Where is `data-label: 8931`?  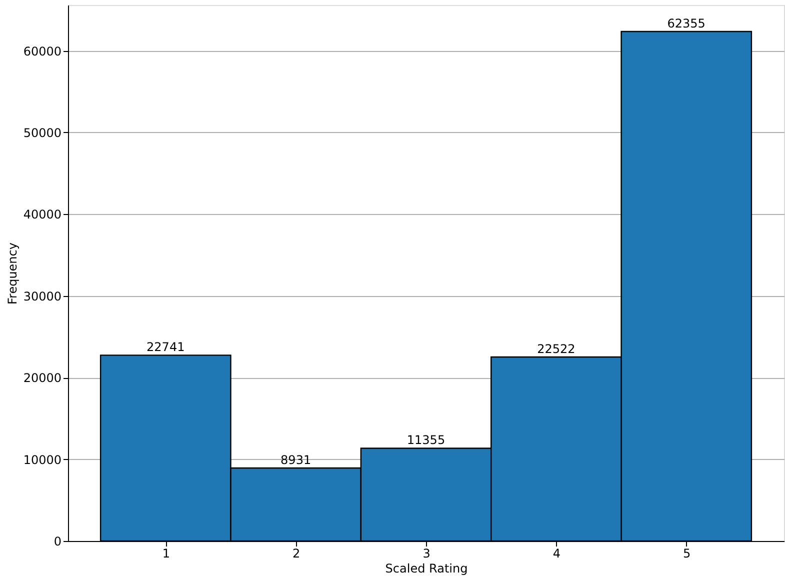
data-label: 8931 is located at coordinates (296, 460).